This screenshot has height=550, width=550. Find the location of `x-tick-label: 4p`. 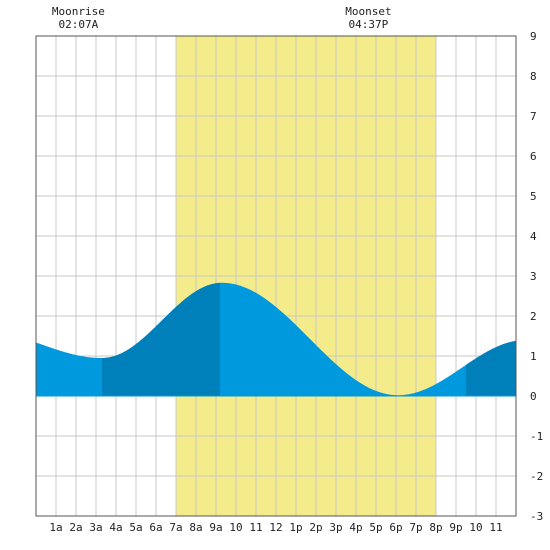

x-tick-label: 4p is located at coordinates (355, 527).